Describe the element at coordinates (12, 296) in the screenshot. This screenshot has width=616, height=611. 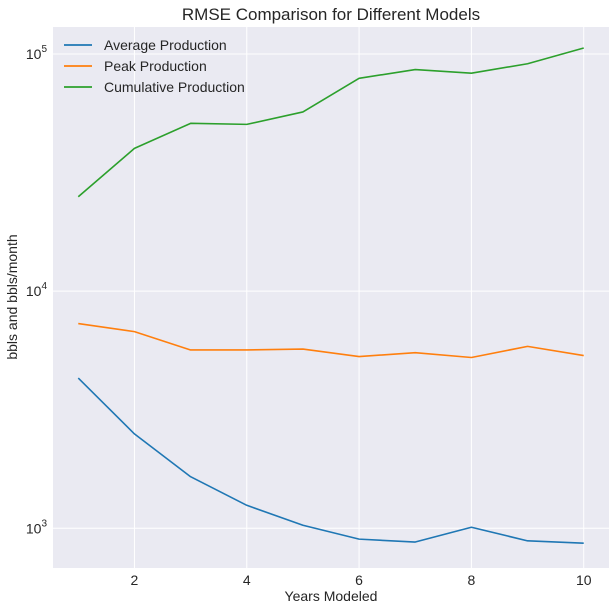
I see `y-axis-label: bbls and bbls/month` at that location.